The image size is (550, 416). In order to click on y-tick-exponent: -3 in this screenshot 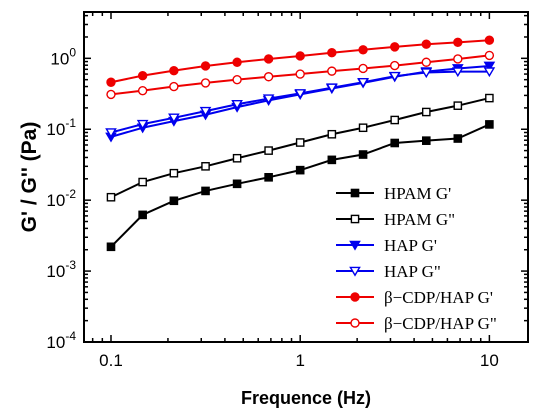, I will do `click(70, 265)`.